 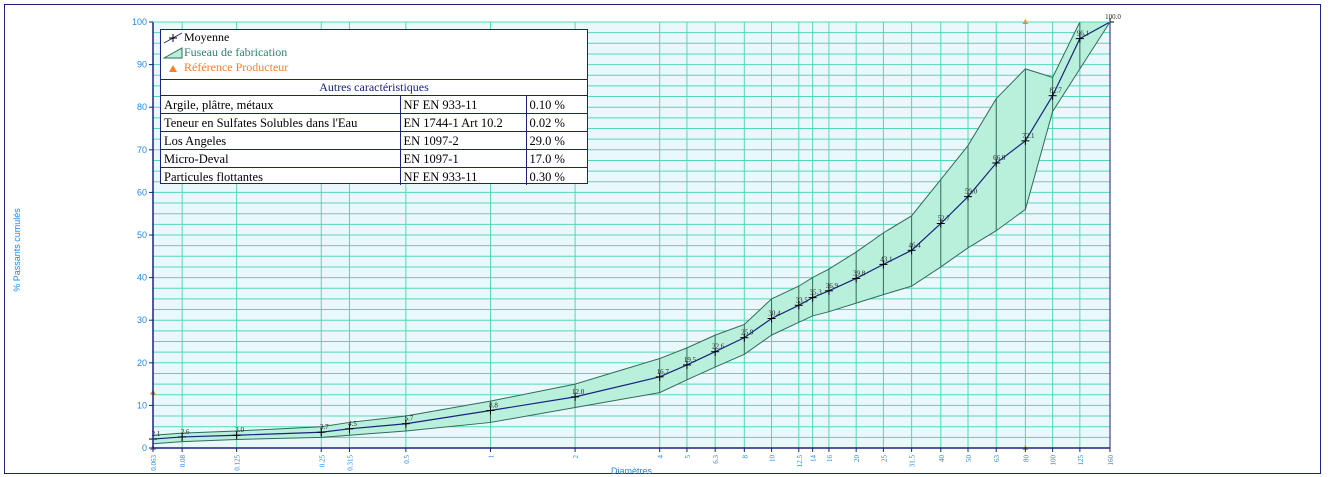 What do you see at coordinates (236, 52) in the screenshot?
I see `legend-label-envelope: Fuseau de fabrication` at bounding box center [236, 52].